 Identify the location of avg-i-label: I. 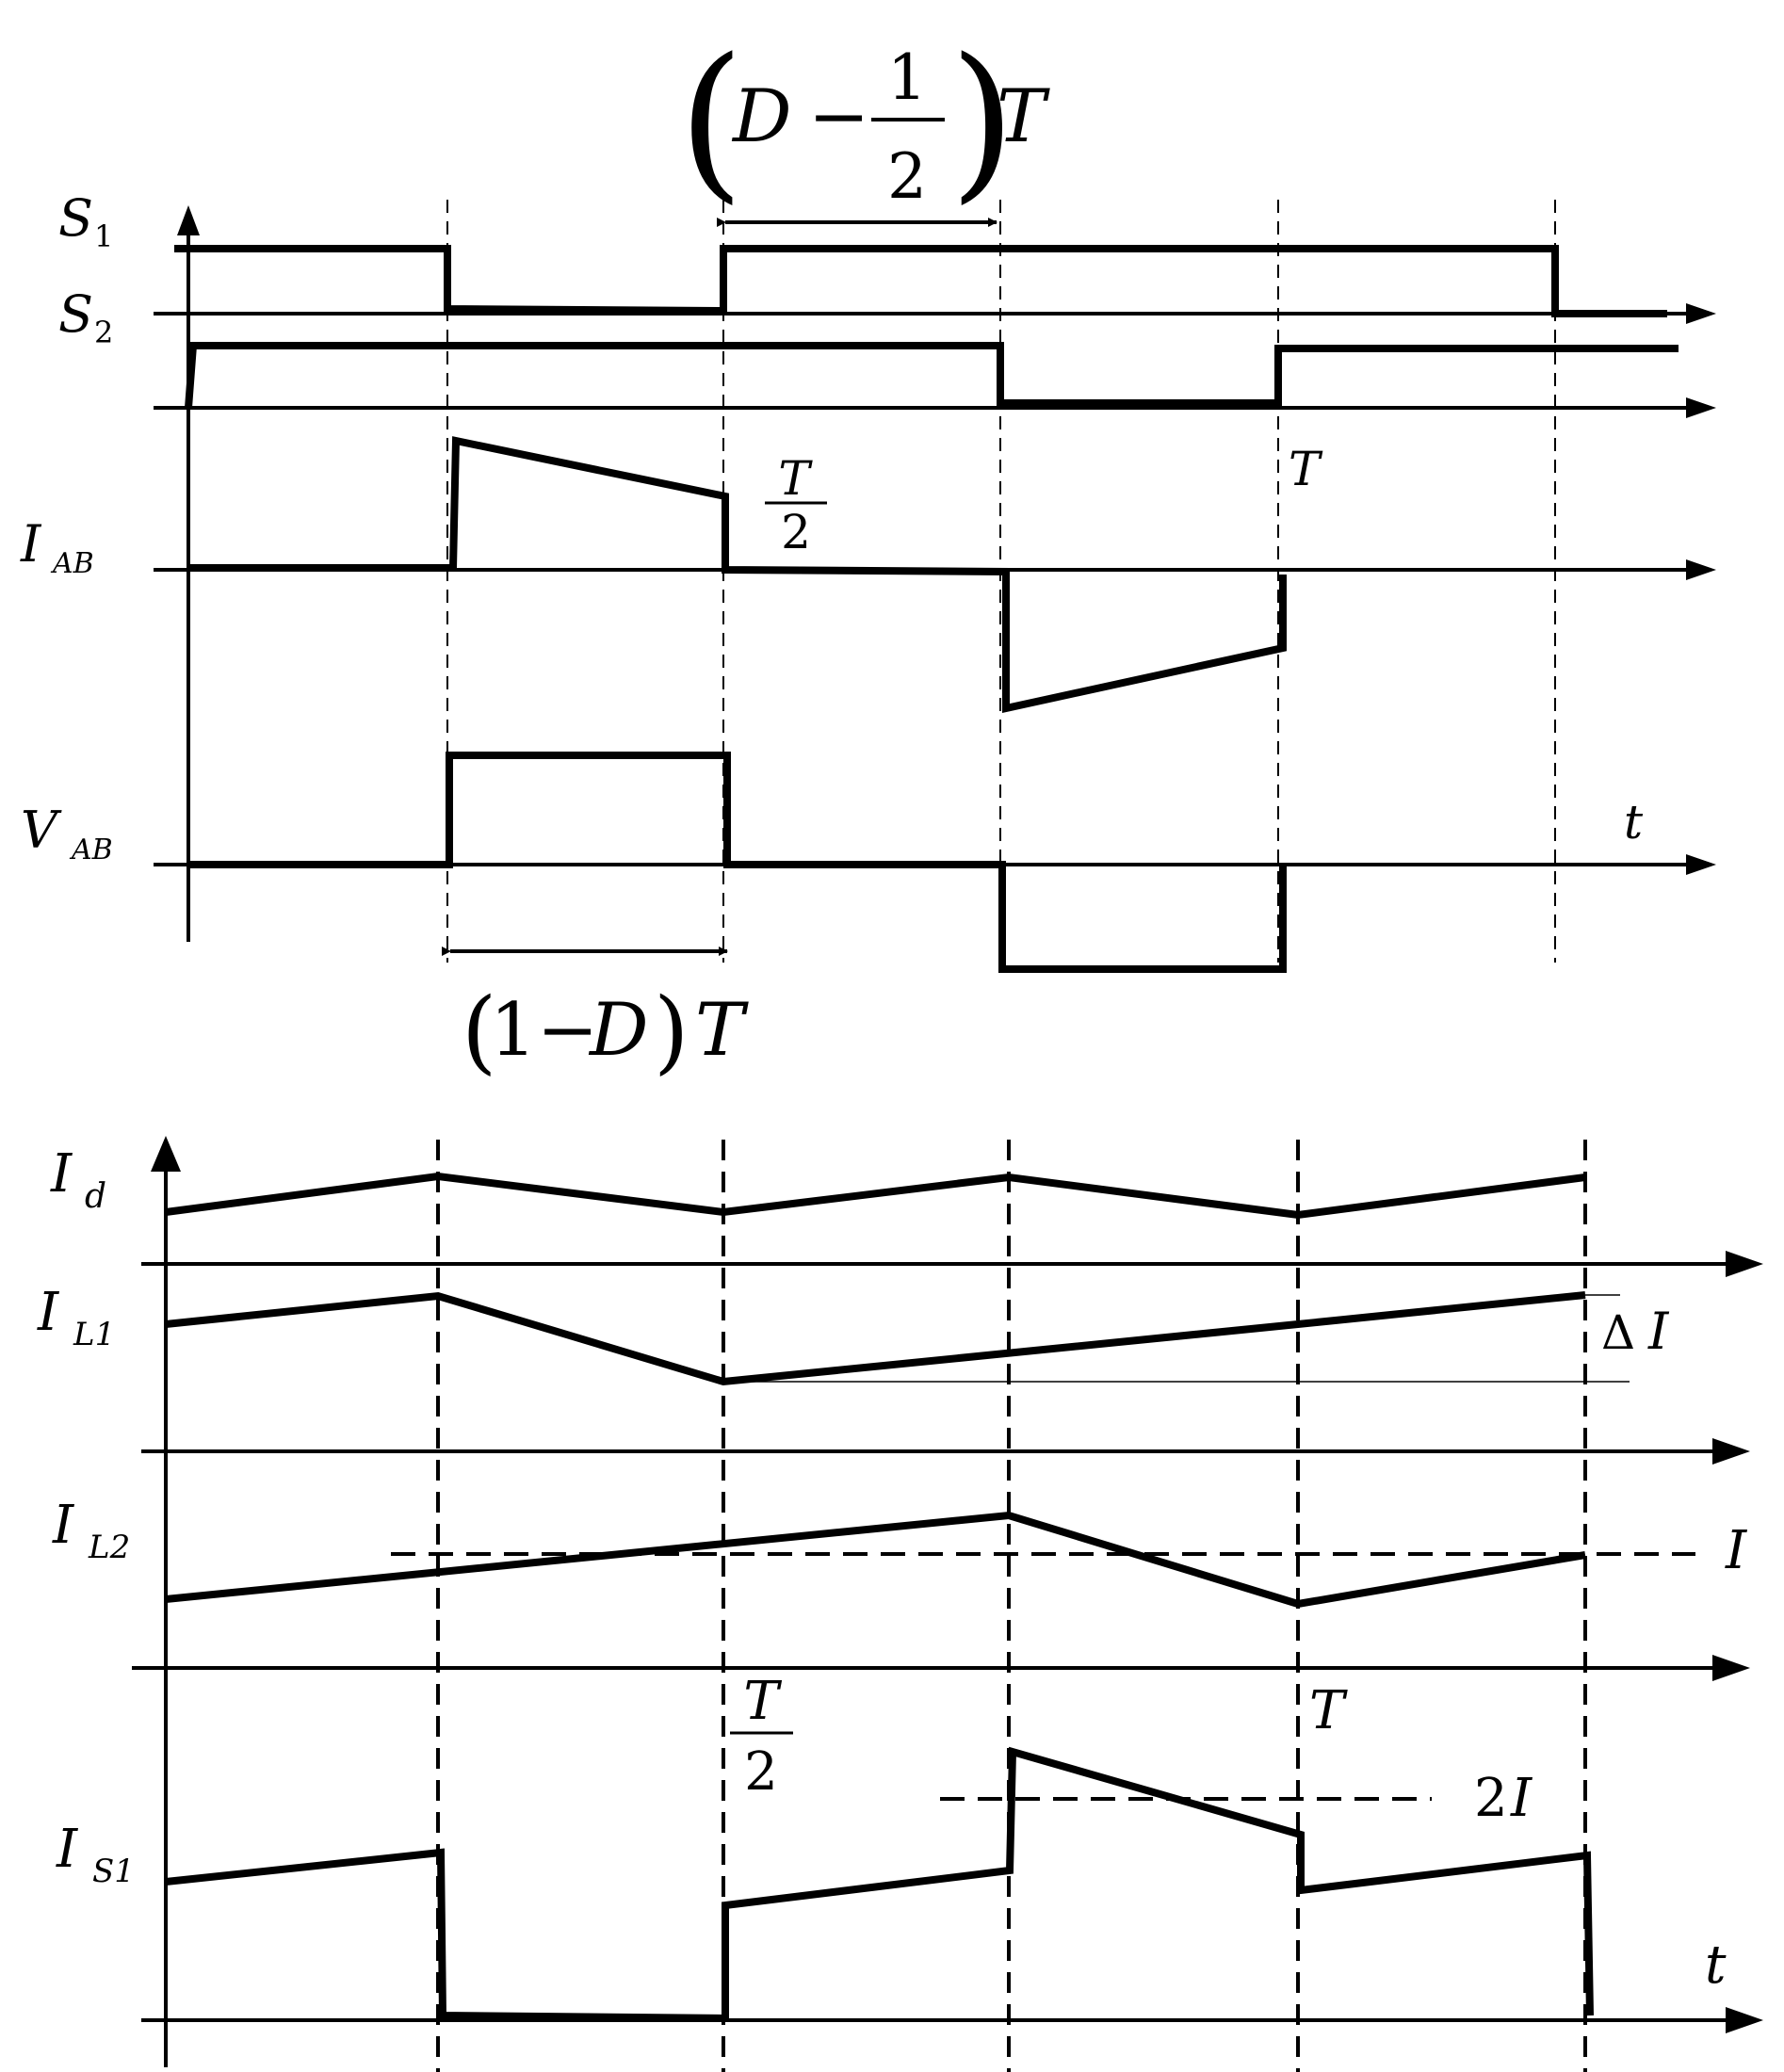
(1736, 1550).